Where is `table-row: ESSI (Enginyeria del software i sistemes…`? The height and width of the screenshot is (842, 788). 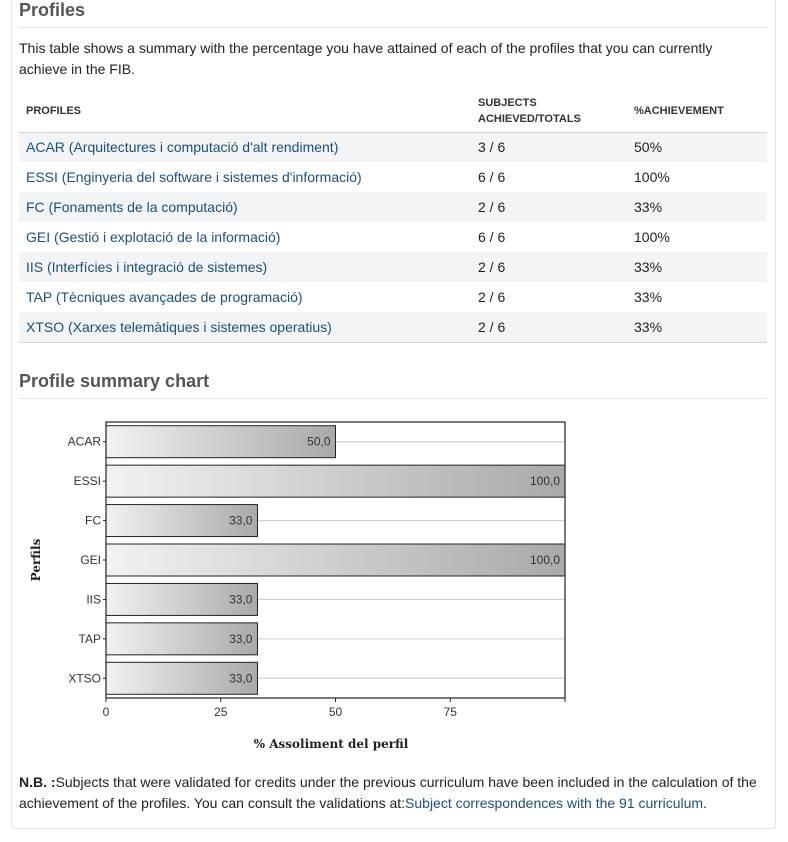 table-row: ESSI (Enginyeria del software i sistemes… is located at coordinates (393, 177).